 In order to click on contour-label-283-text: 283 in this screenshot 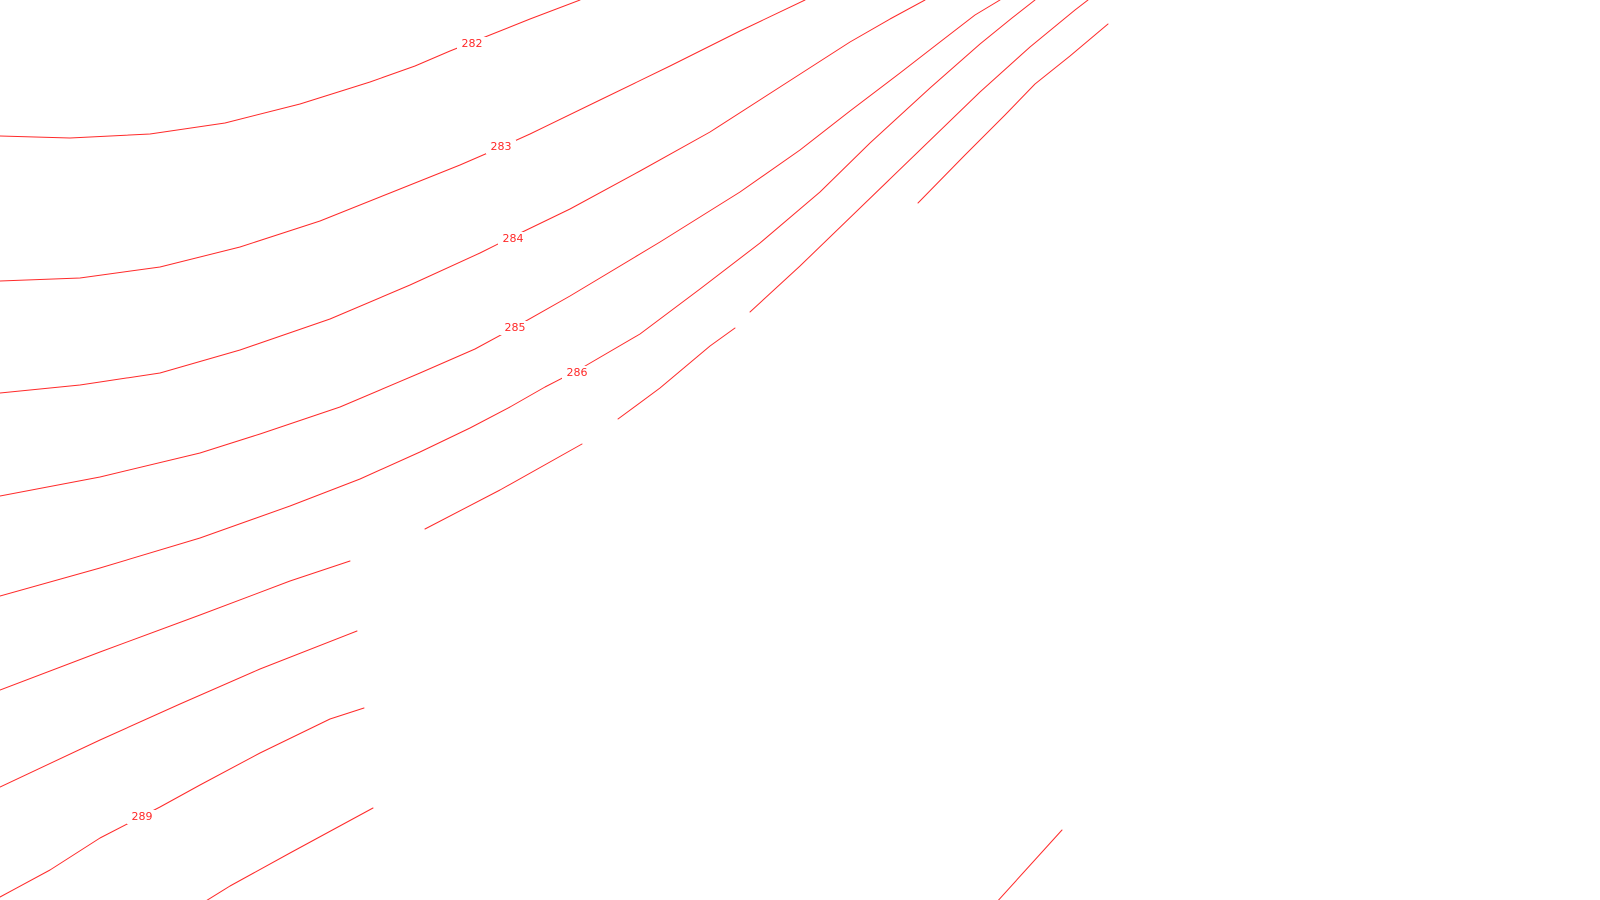, I will do `click(501, 146)`.